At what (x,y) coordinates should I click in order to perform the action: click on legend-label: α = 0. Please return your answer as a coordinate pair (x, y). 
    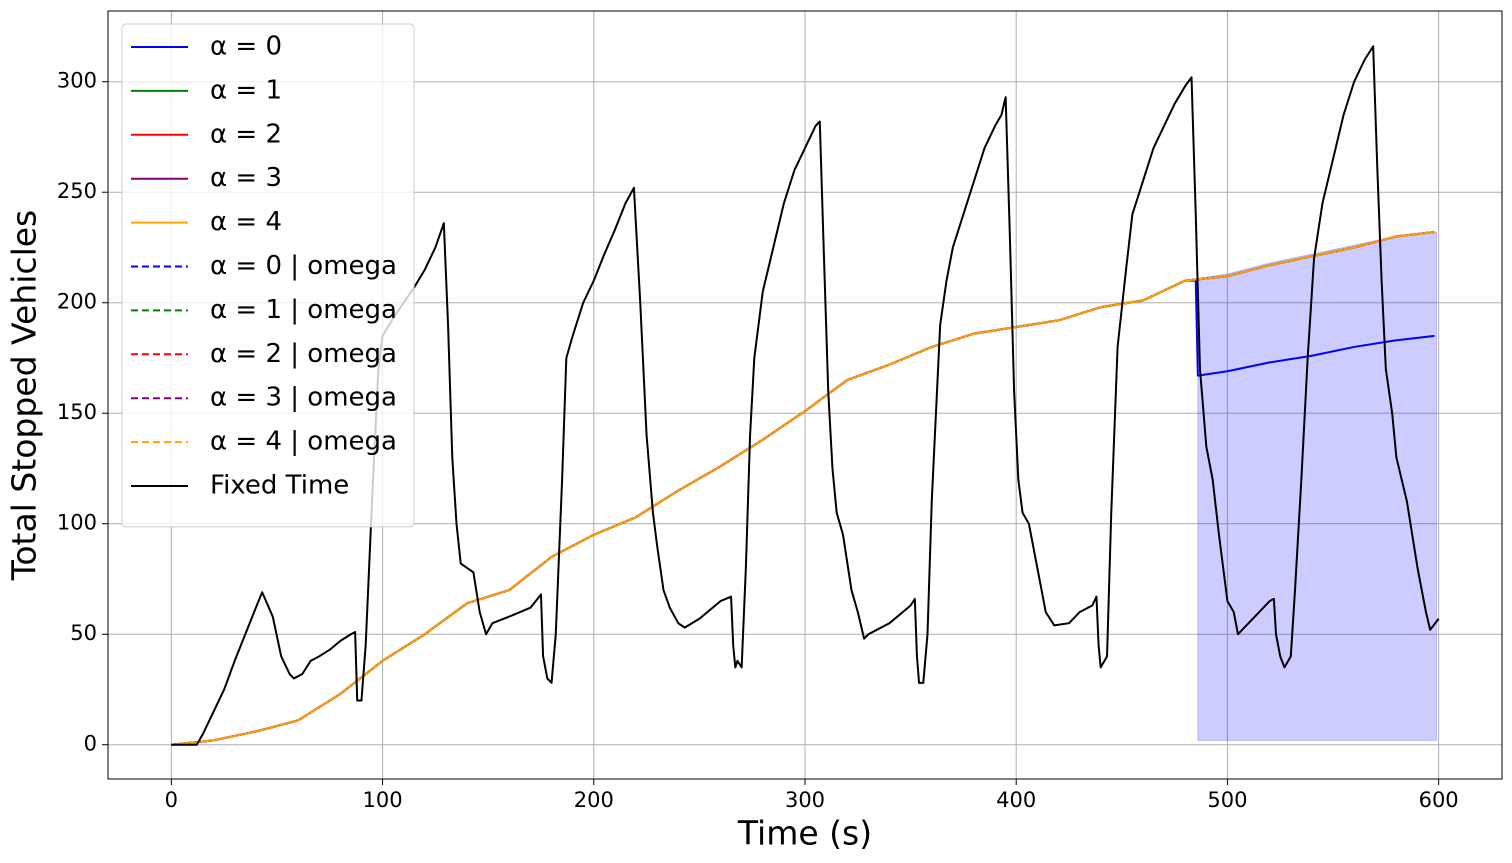
    Looking at the image, I should click on (246, 47).